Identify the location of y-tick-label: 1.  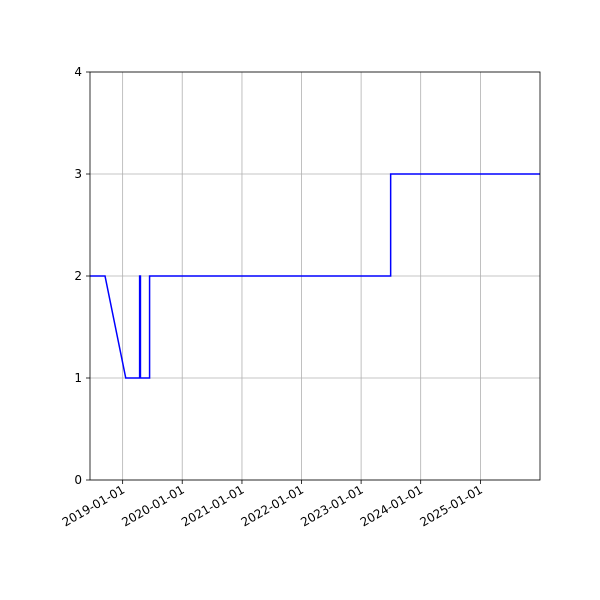
(78, 378).